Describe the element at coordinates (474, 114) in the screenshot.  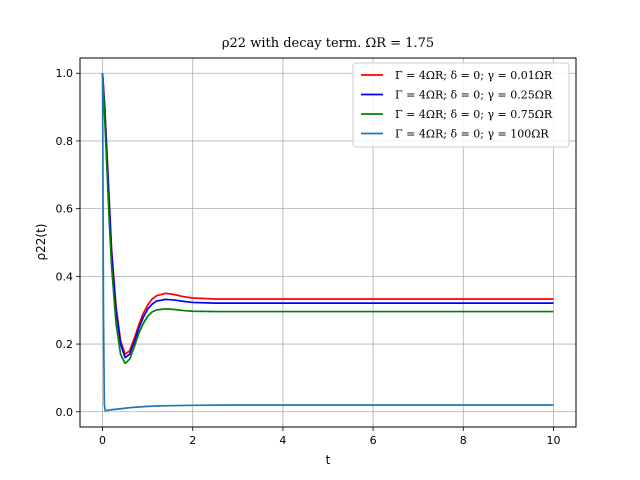
I see `legend-entry-label: Γ = 4ΩR; δ = 0; γ = 0.75ΩR` at that location.